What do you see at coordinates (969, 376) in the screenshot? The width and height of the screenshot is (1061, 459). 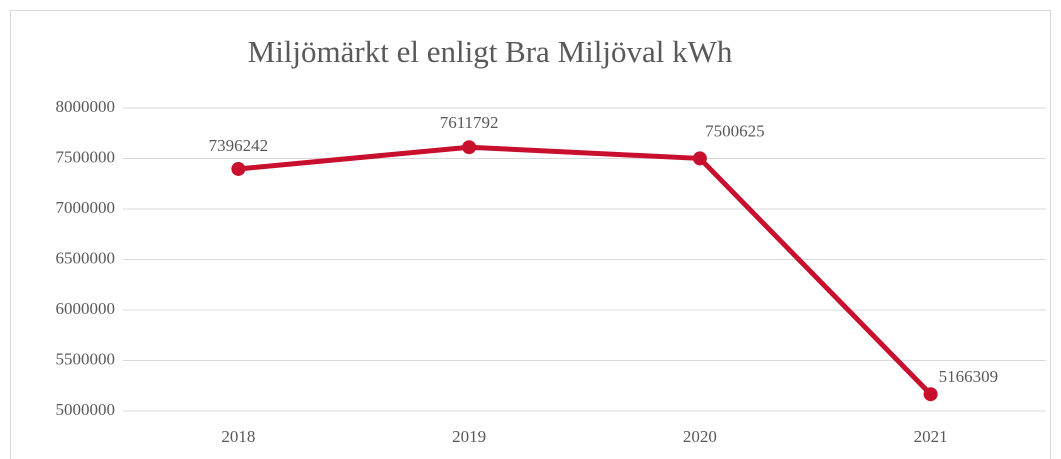 I see `data-label: 5166309` at bounding box center [969, 376].